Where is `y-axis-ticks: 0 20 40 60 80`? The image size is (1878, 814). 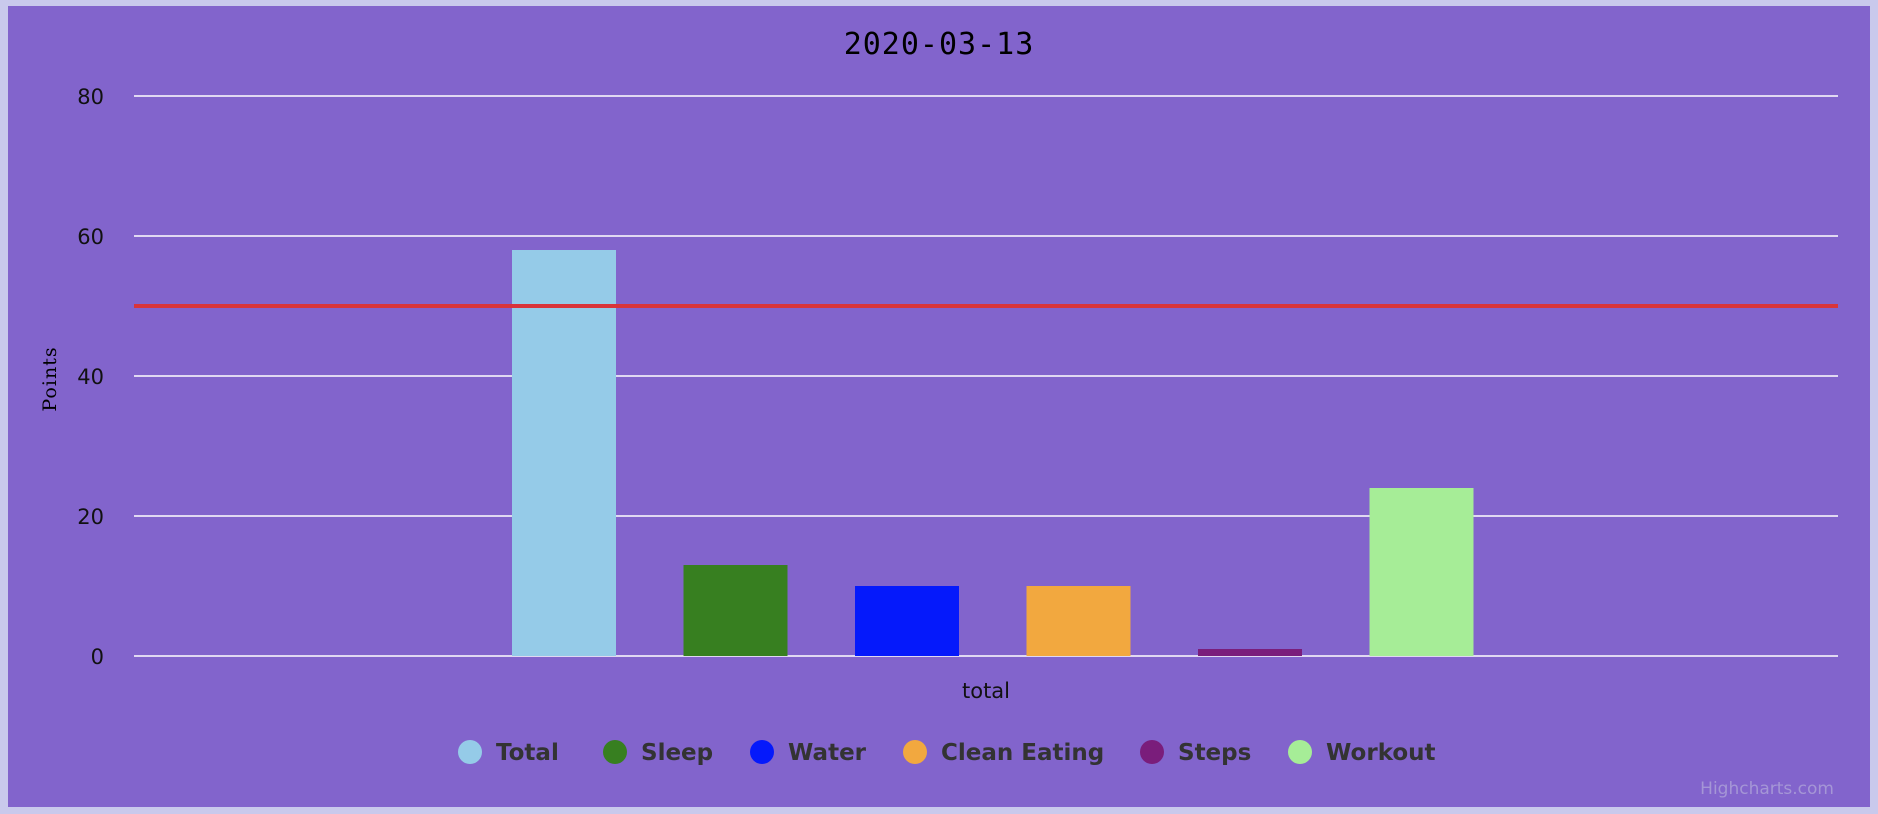
y-axis-ticks: 0 20 40 60 80 is located at coordinates (90, 377).